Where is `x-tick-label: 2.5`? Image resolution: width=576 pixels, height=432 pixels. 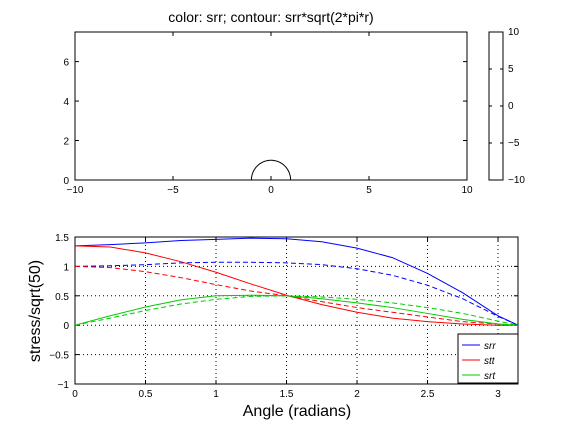 x-tick-label: 2.5 is located at coordinates (428, 394).